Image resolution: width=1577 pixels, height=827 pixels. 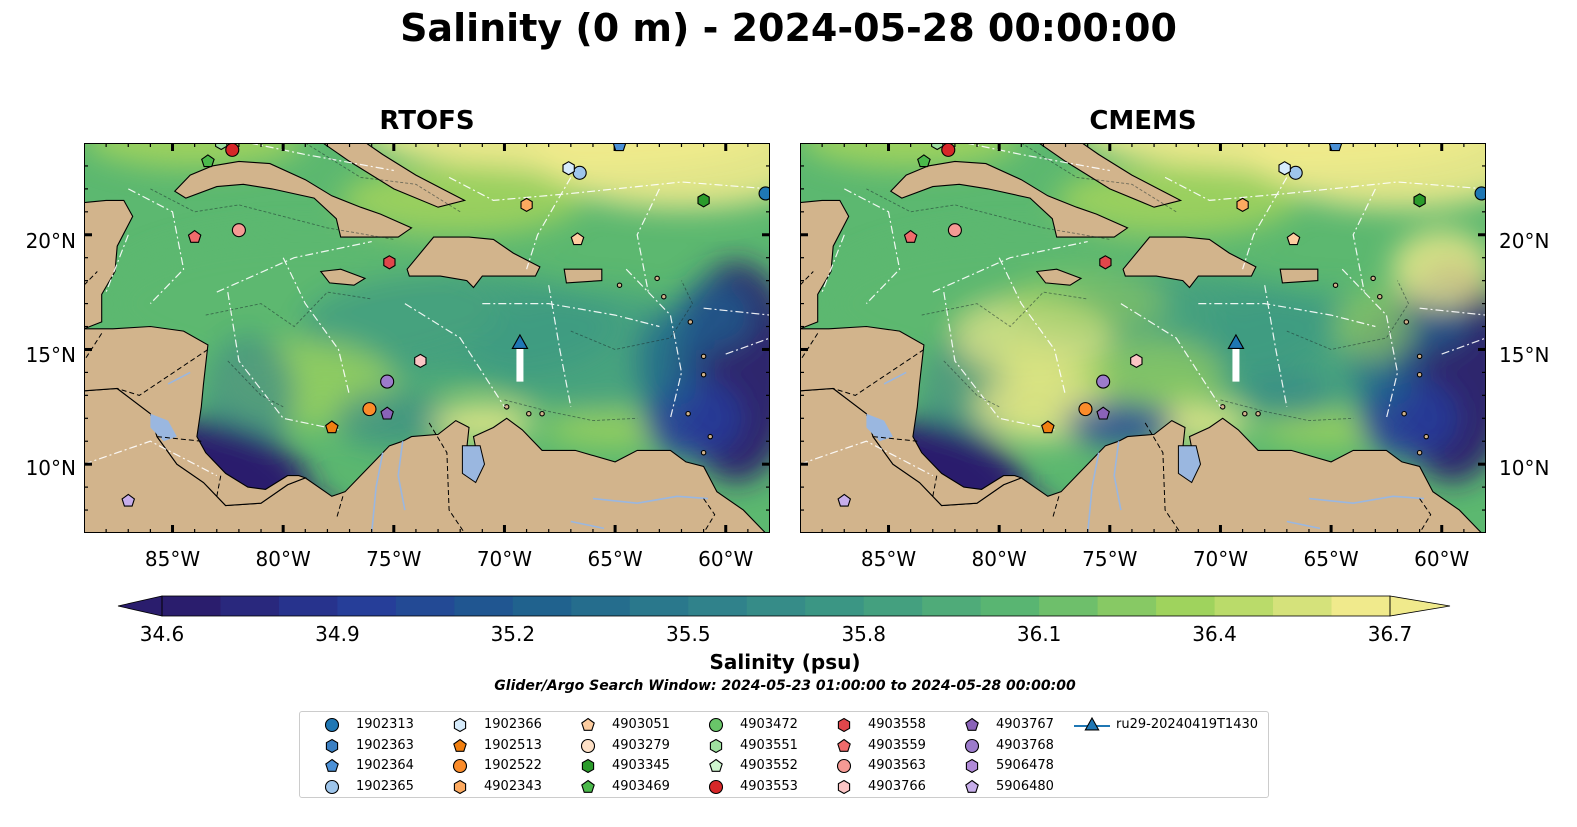 What do you see at coordinates (641, 745) in the screenshot?
I see `legend-label: 4903279` at bounding box center [641, 745].